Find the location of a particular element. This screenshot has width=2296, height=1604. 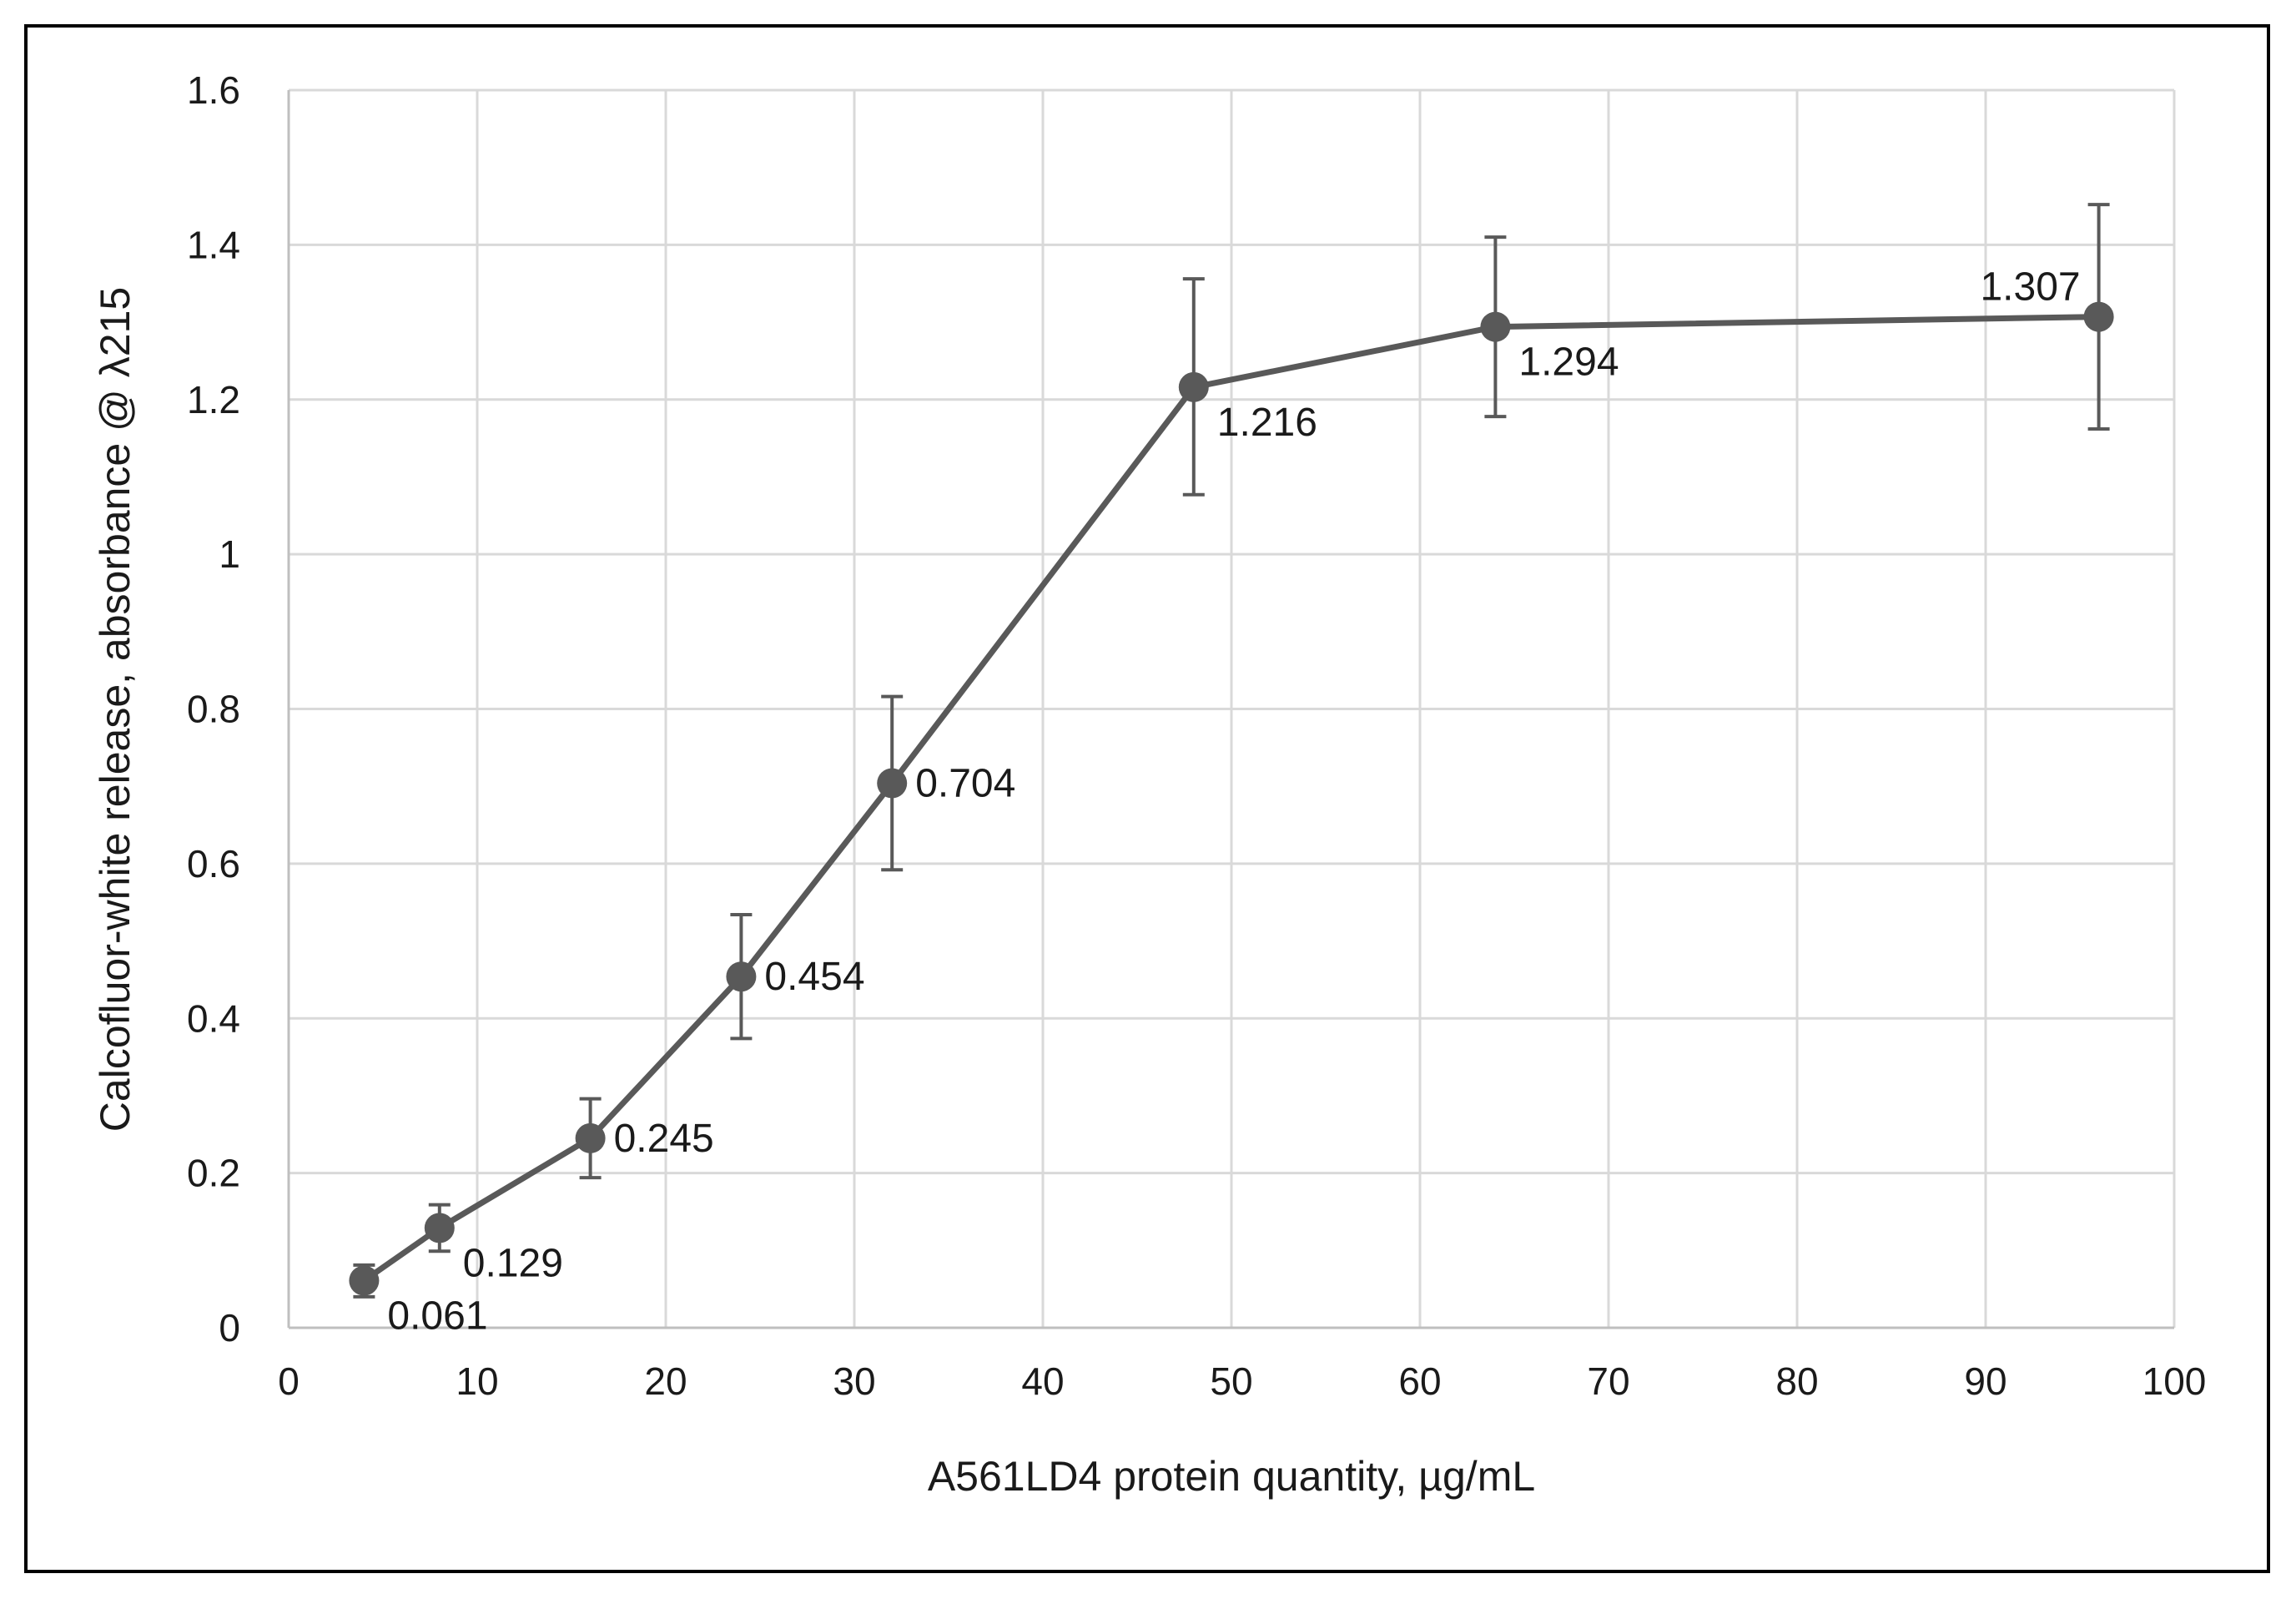

y-tick-label: 1.2 is located at coordinates (213, 399).